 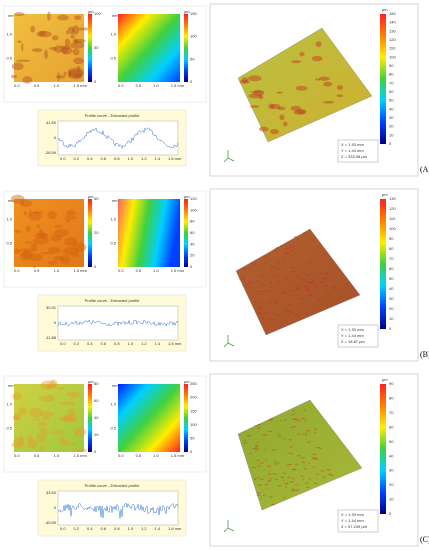 What do you see at coordinates (352, 150) in the screenshot?
I see `readout-line: Y = 1.44 mm` at bounding box center [352, 150].